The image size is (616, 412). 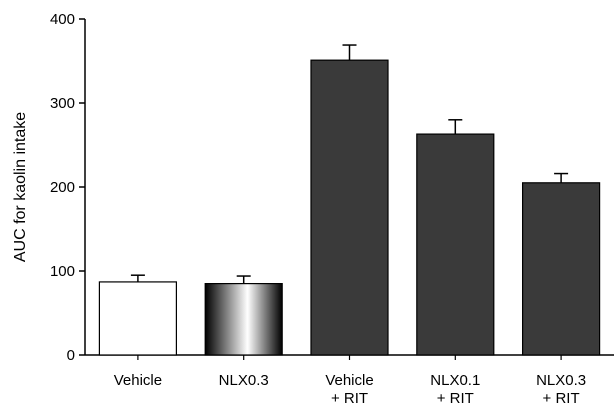 What do you see at coordinates (62, 19) in the screenshot?
I see `y-tick-label: 400` at bounding box center [62, 19].